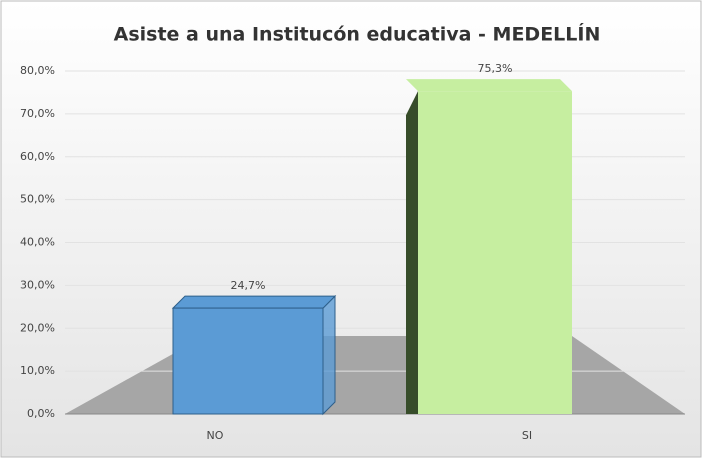  What do you see at coordinates (495, 68) in the screenshot?
I see `data-label: 75,3%` at bounding box center [495, 68].